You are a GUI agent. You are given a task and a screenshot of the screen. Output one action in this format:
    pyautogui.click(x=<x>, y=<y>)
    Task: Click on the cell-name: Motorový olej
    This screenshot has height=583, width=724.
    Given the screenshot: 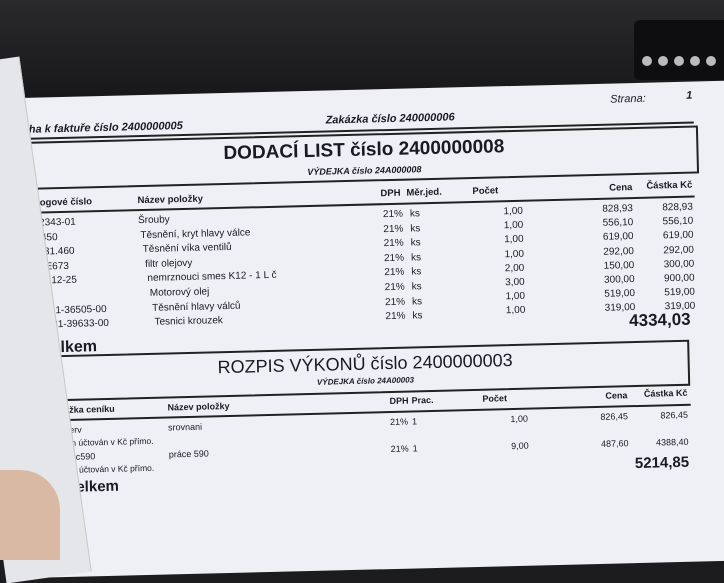 What is the action you would take?
    pyautogui.click(x=179, y=292)
    